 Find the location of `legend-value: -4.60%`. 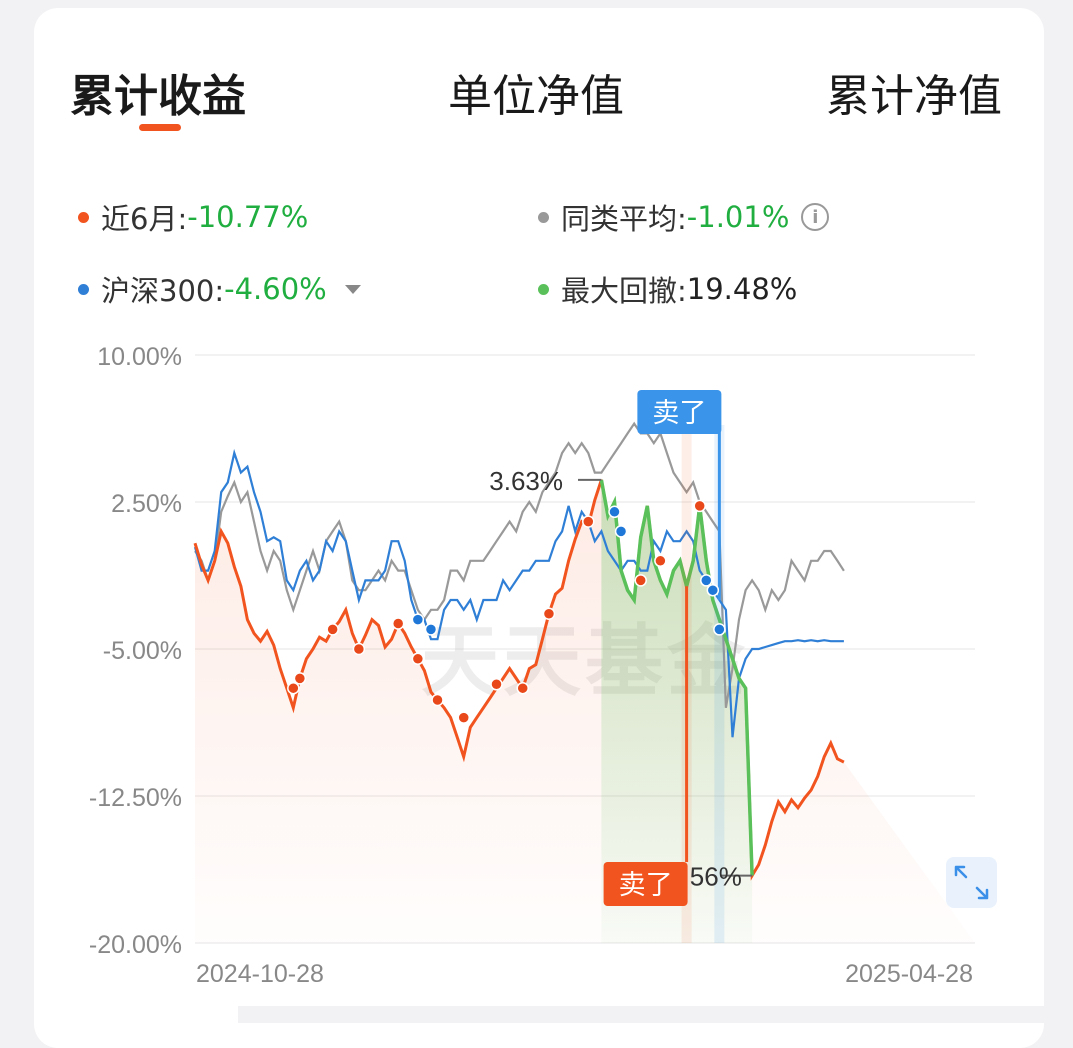

legend-value: -4.60% is located at coordinates (275, 289).